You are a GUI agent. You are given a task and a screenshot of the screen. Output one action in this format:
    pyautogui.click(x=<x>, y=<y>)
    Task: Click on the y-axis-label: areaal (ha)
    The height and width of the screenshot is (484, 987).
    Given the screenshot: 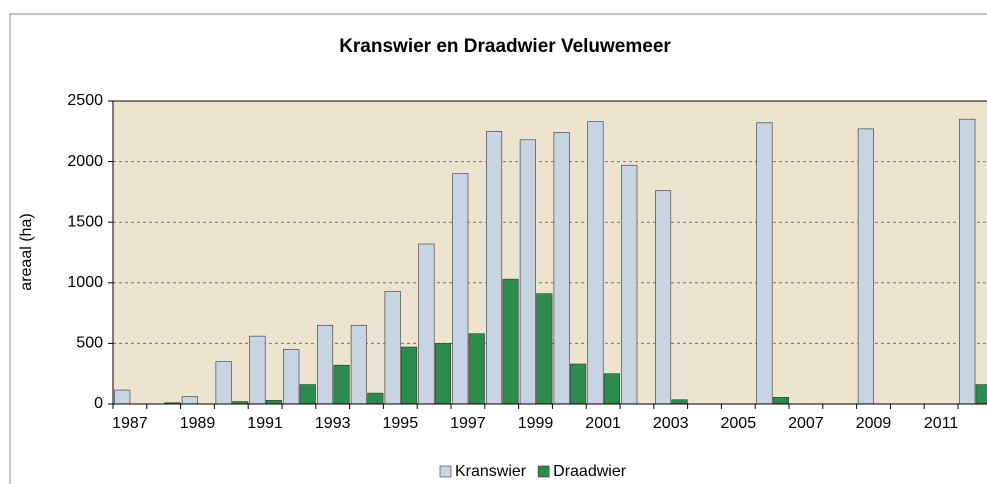 What is the action you would take?
    pyautogui.click(x=26, y=251)
    